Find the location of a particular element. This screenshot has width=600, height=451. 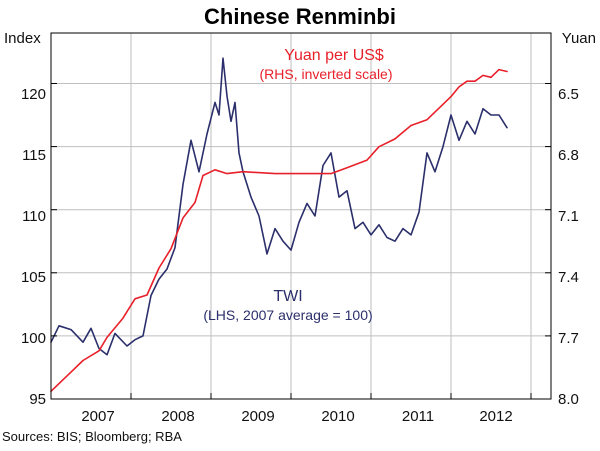

x-tick-label: 2007 is located at coordinates (97, 416).